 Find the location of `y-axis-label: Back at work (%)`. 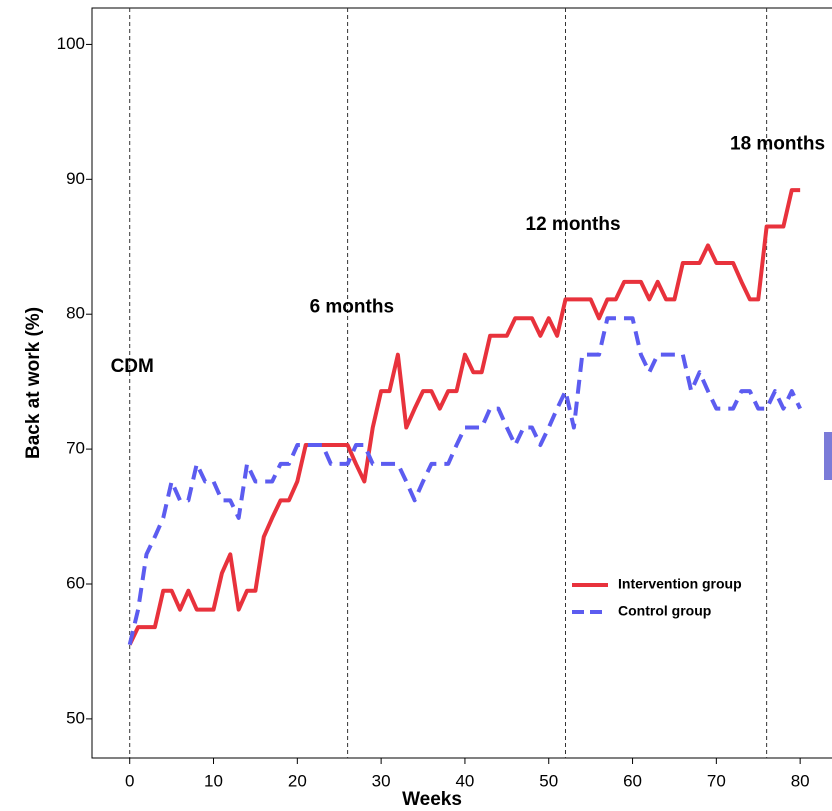

y-axis-label: Back at work (%) is located at coordinates (33, 383).